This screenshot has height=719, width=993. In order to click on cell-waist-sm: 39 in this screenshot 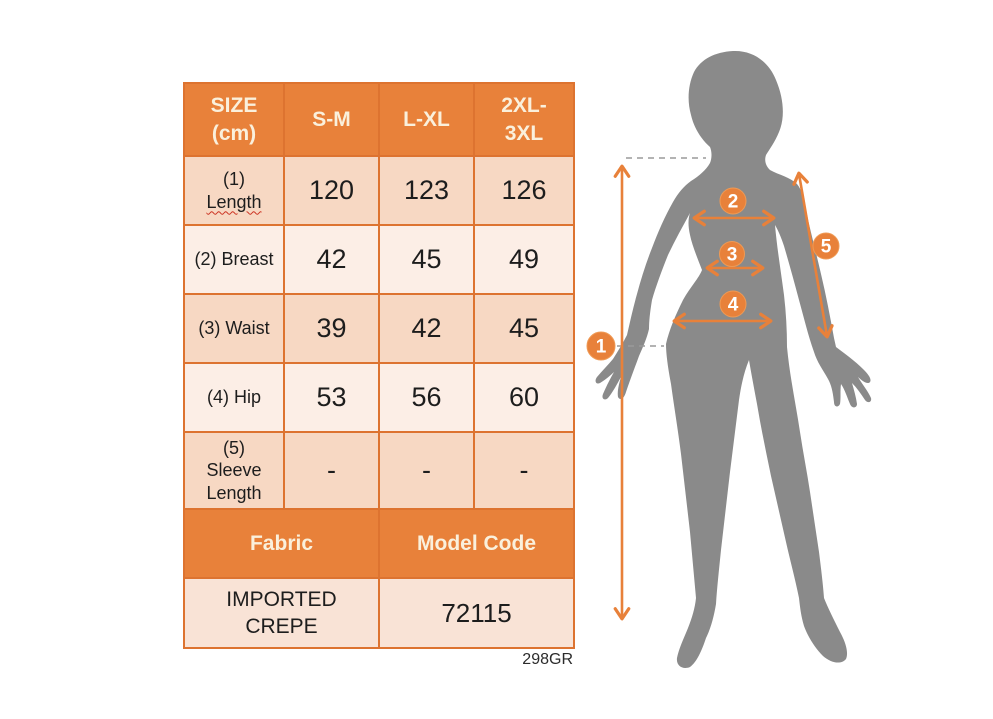, I will do `click(331, 328)`.